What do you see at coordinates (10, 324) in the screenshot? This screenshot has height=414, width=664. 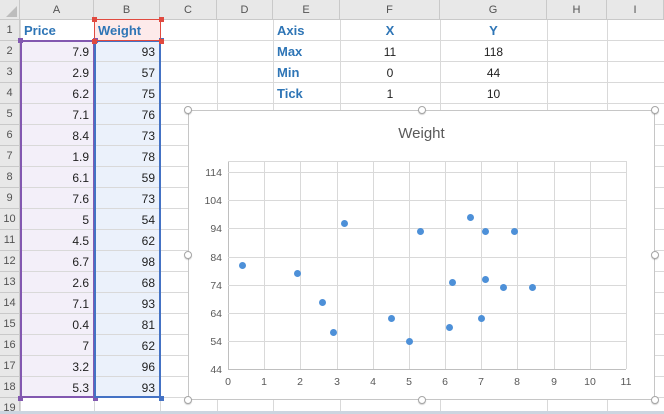 I see `row-header-15: 15` at bounding box center [10, 324].